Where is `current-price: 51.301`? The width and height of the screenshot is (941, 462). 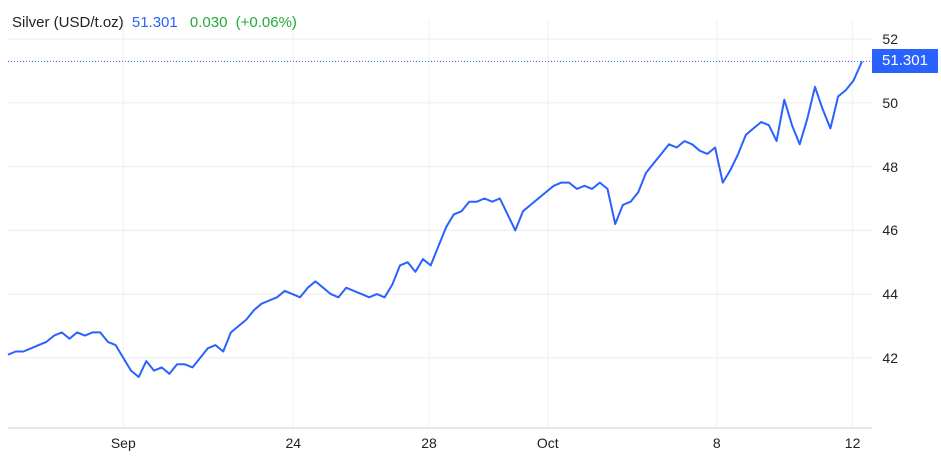 current-price: 51.301 is located at coordinates (154, 22).